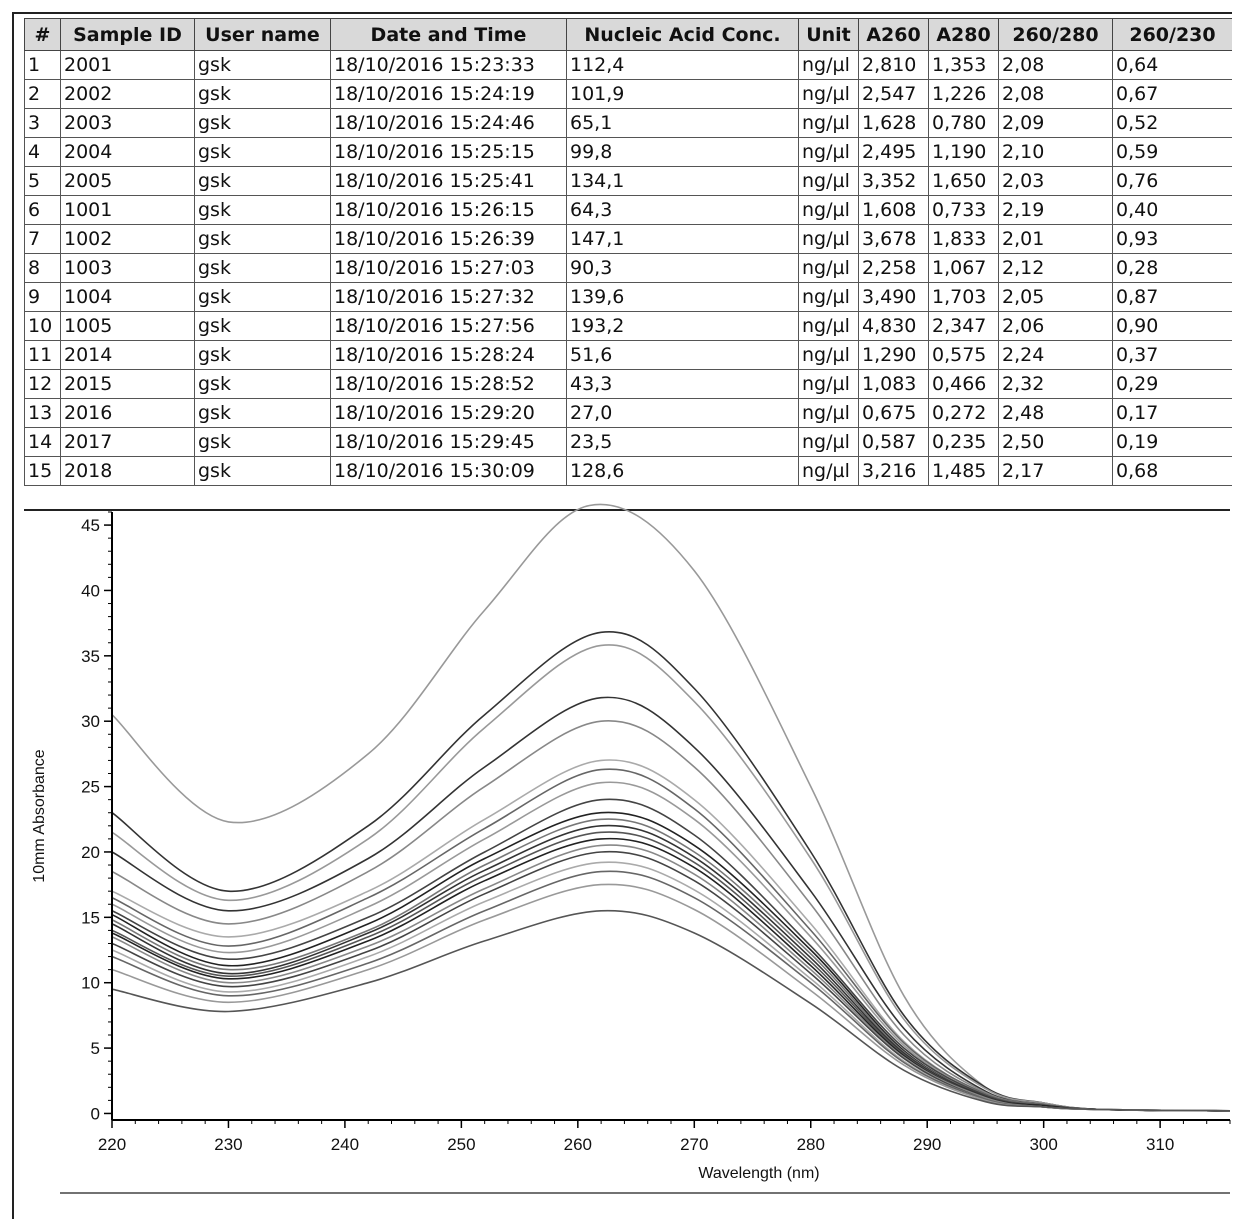 The image size is (1237, 1224). I want to click on table-cell: 2,17, so click(1055, 471).